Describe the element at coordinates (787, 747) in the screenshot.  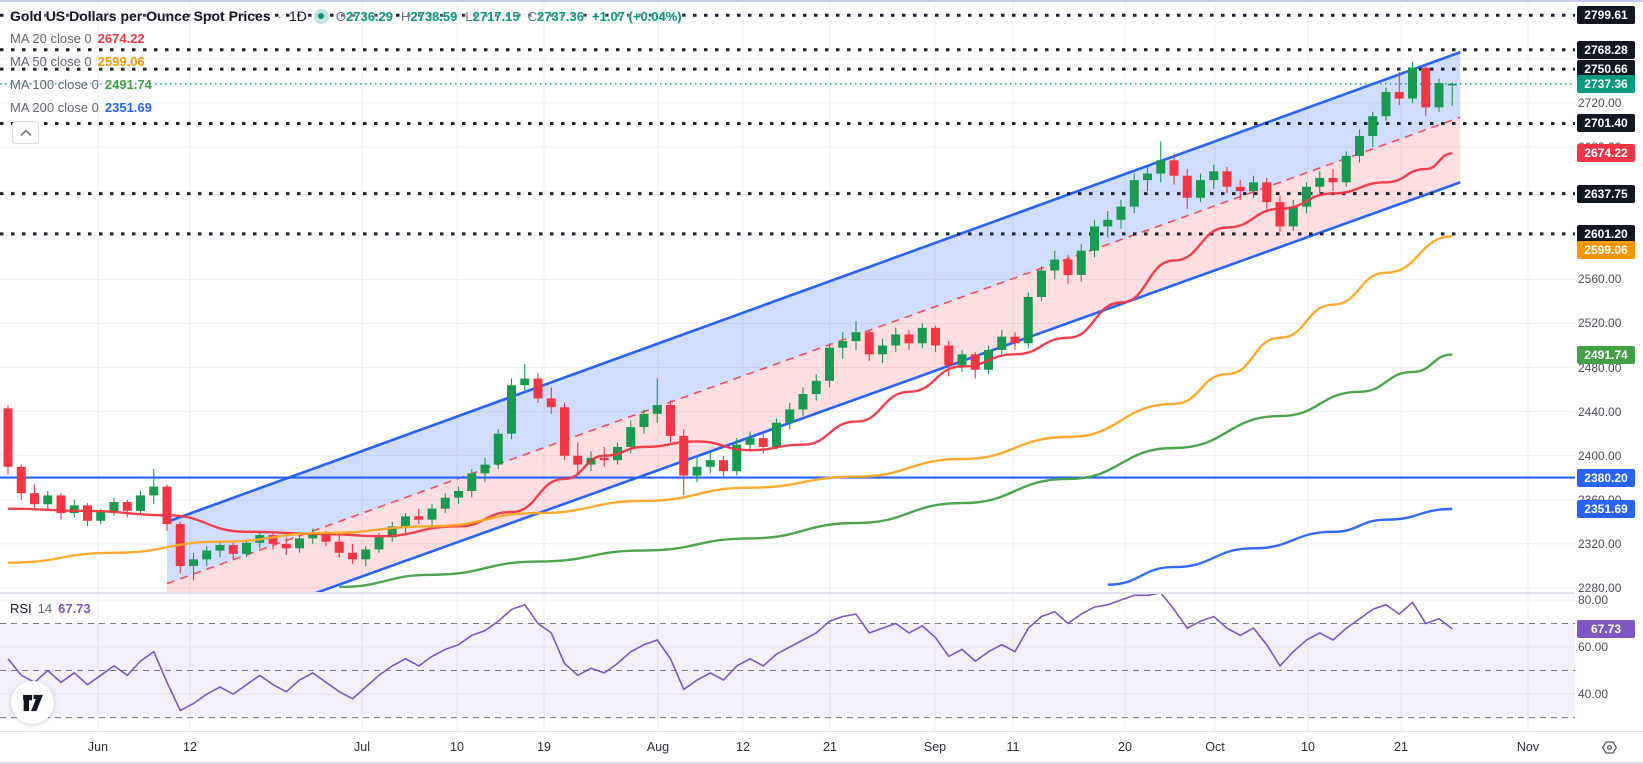
I see `time-axis: Jun 12 Jul 10 19 Aug 12 21 Sep 11 20 Oct 10 21 Nov` at that location.